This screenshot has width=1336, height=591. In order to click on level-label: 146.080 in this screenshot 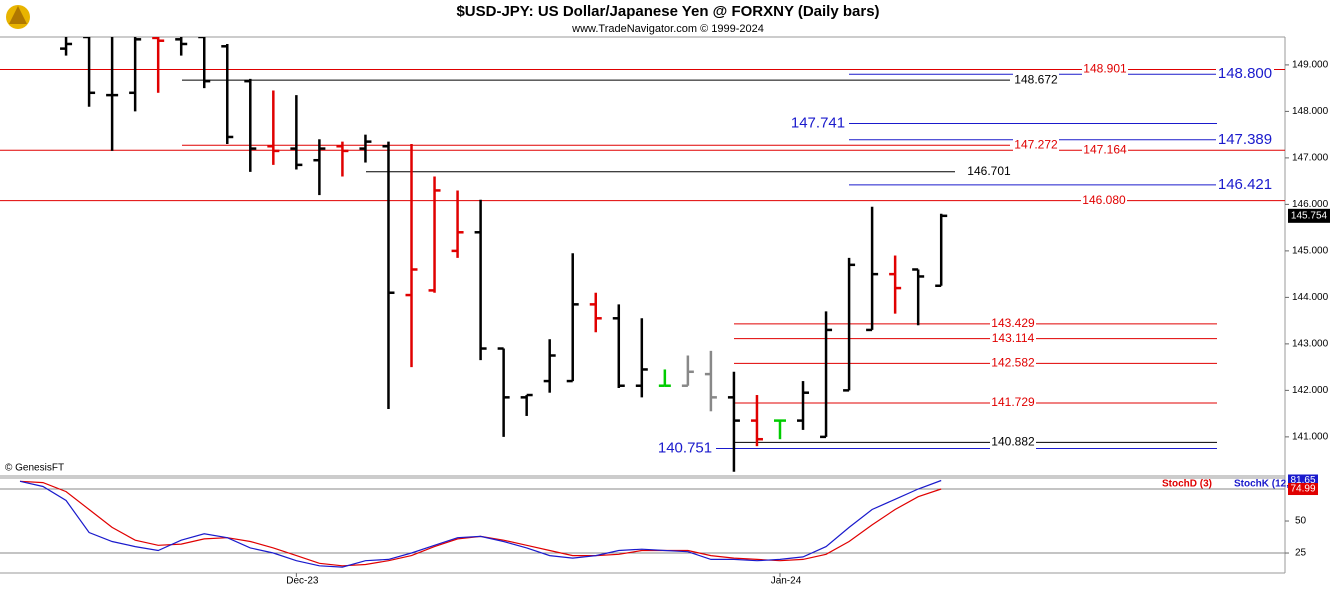, I will do `click(1104, 200)`.